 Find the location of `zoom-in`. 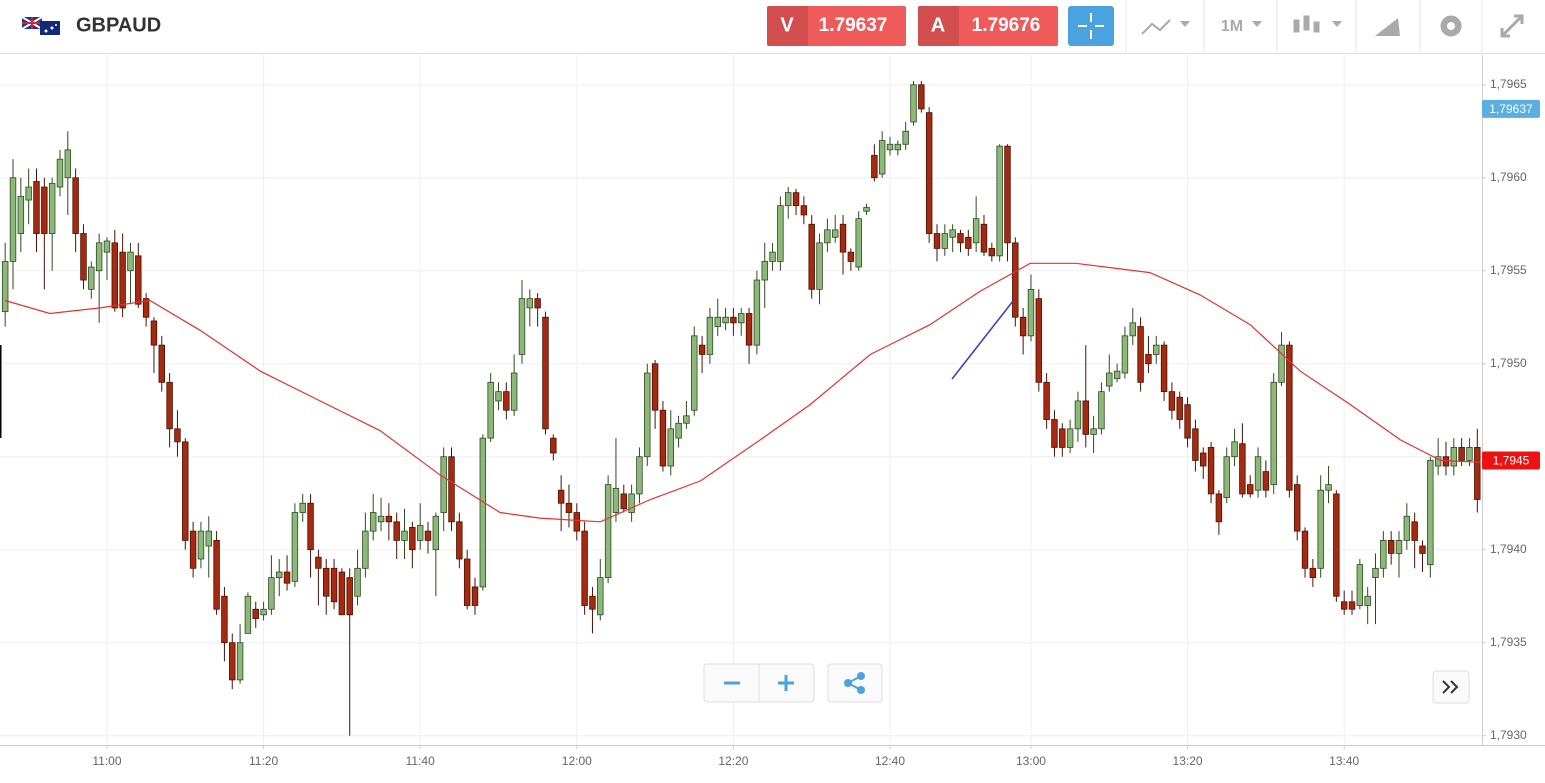

zoom-in is located at coordinates (786, 683).